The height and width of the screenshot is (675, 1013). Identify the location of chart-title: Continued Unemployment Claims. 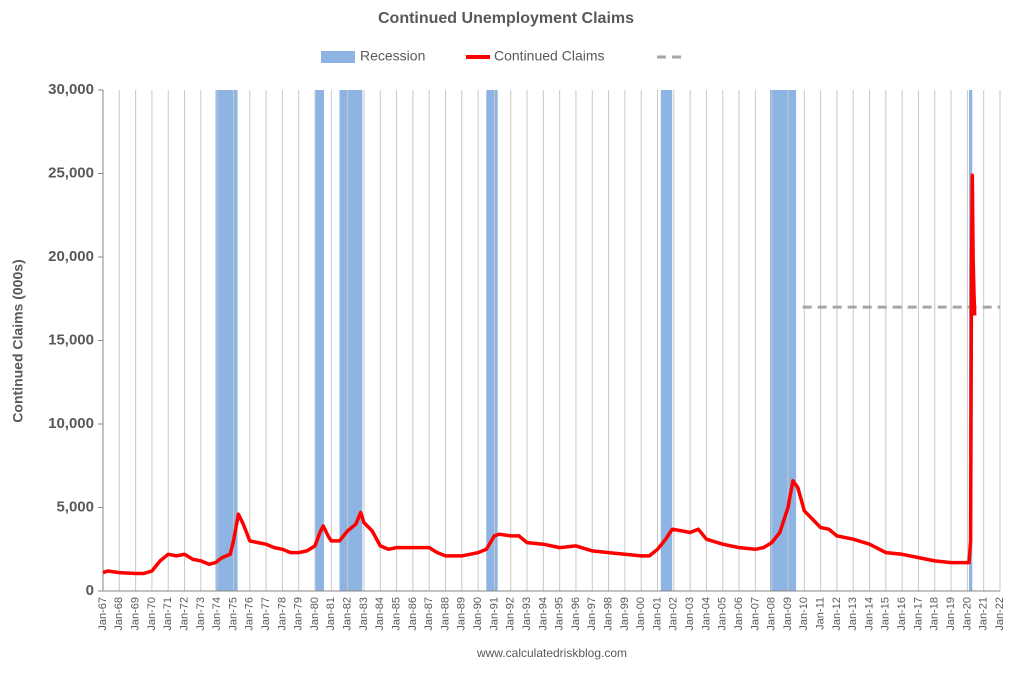
(506, 18).